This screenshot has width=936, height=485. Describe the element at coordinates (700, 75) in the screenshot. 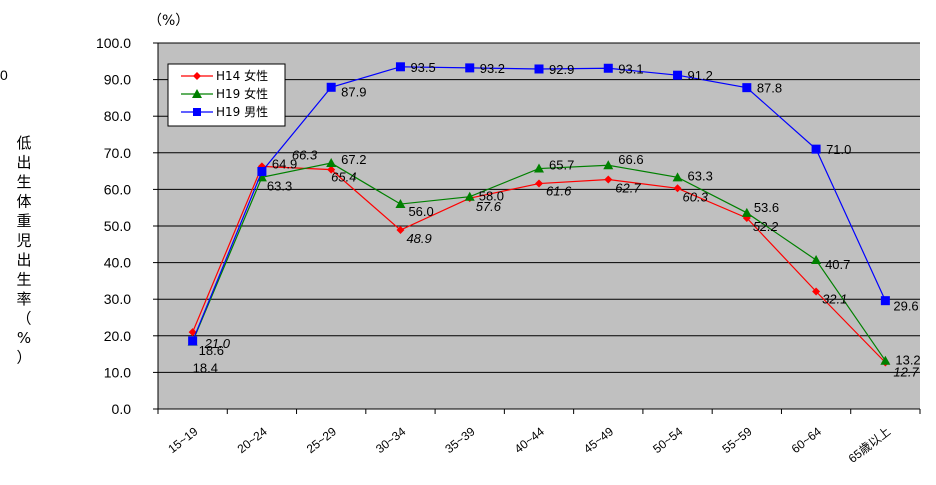

I see `data-label: 91.2` at that location.